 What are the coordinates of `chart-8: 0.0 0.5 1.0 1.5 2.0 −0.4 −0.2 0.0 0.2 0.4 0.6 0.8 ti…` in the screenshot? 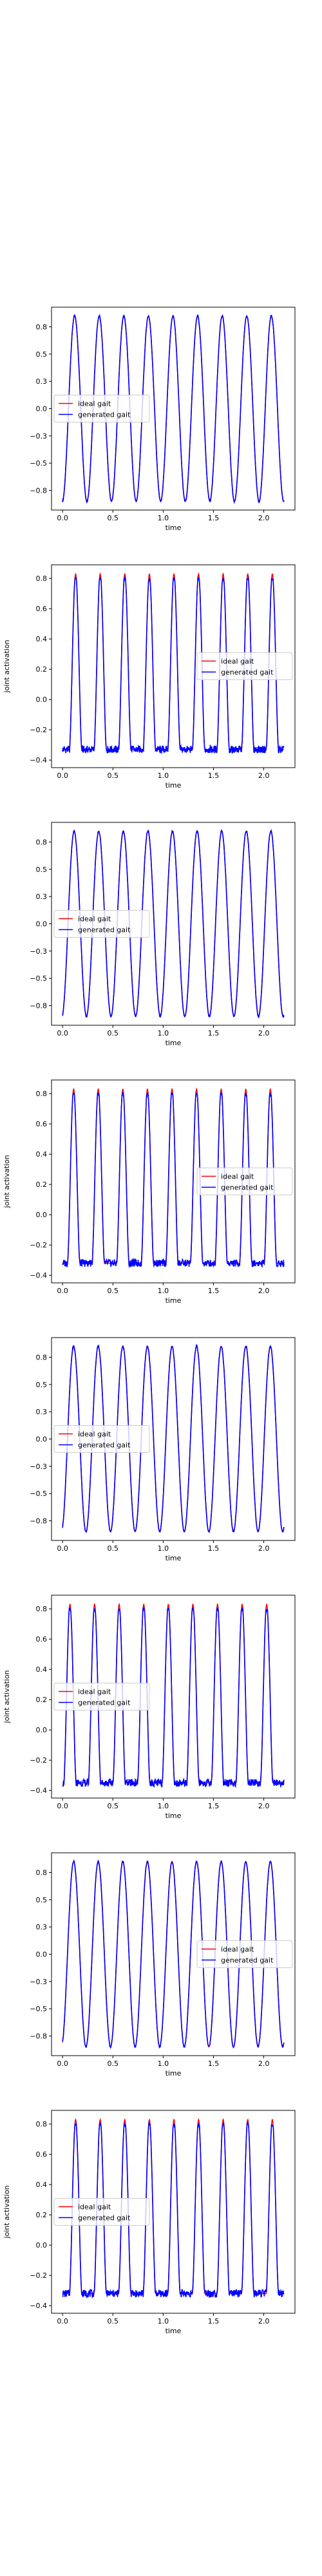 It's located at (149, 2222).